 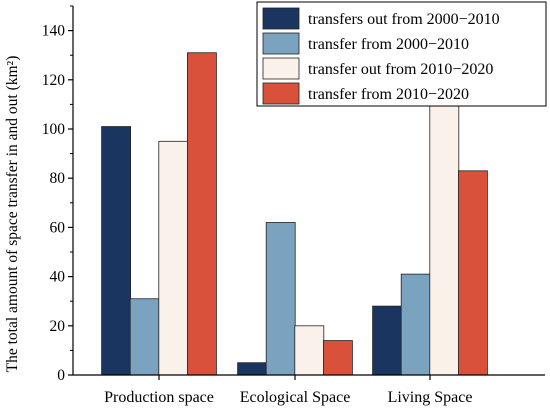 I want to click on legend-label: transfers out from 2000−2010, so click(x=404, y=19).